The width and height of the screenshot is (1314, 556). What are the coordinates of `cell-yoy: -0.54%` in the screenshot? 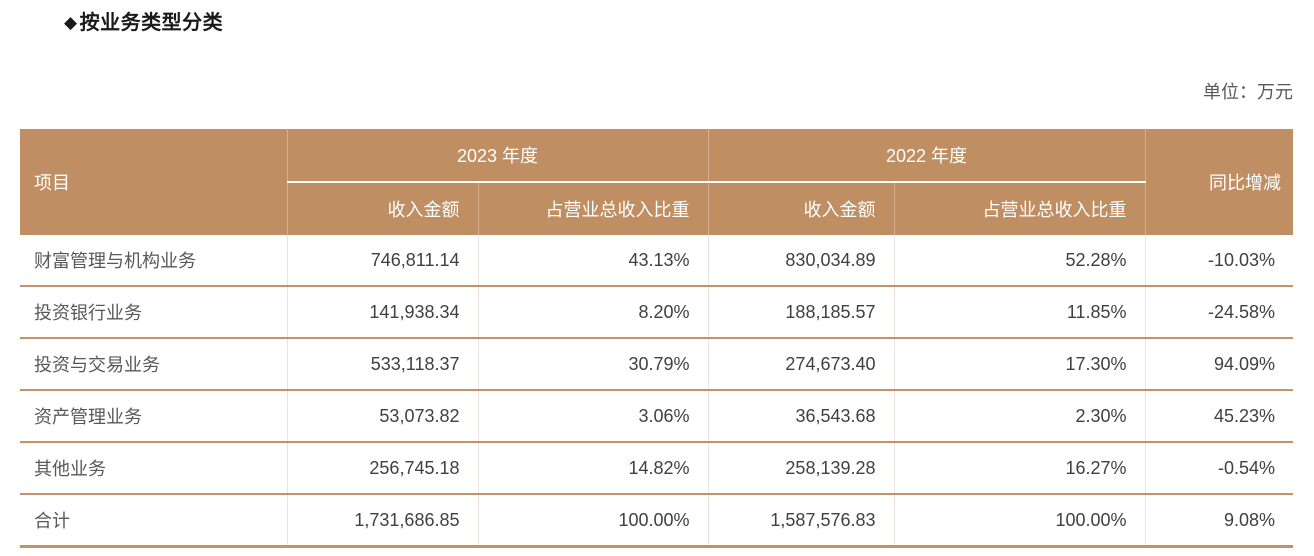 It's located at (1219, 468).